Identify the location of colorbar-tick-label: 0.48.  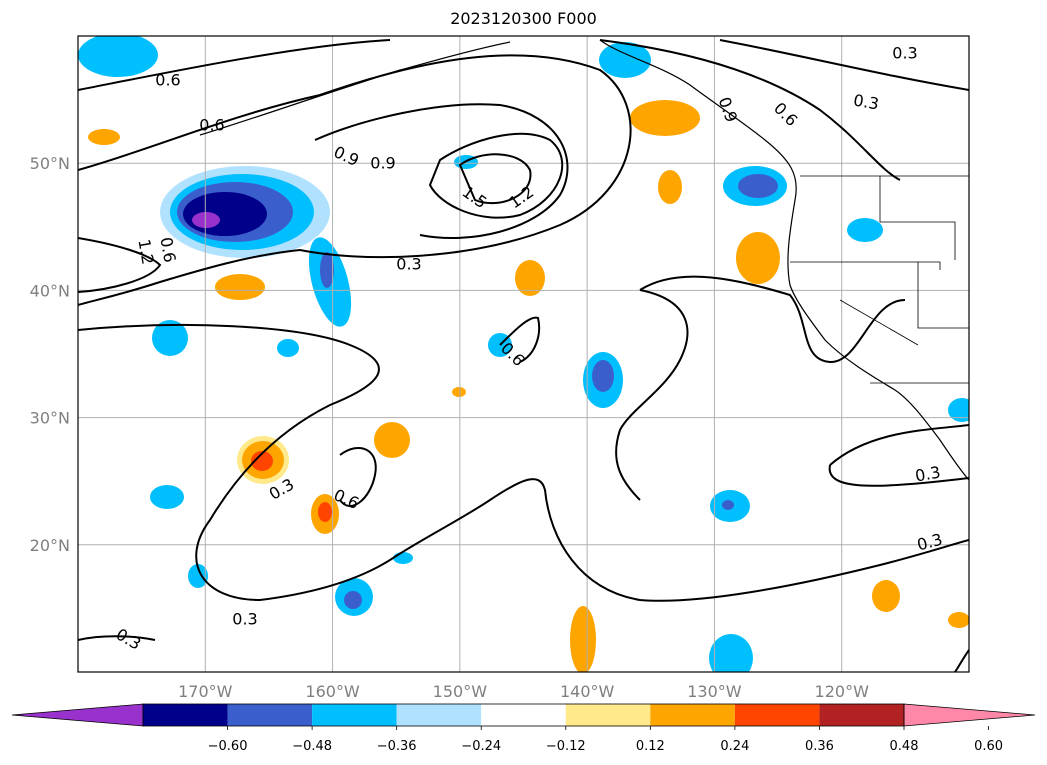
(904, 746).